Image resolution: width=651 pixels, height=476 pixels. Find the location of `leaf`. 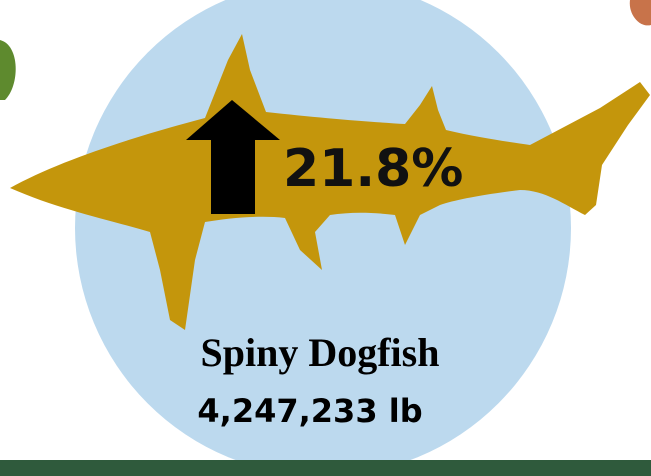

leaf is located at coordinates (8, 70).